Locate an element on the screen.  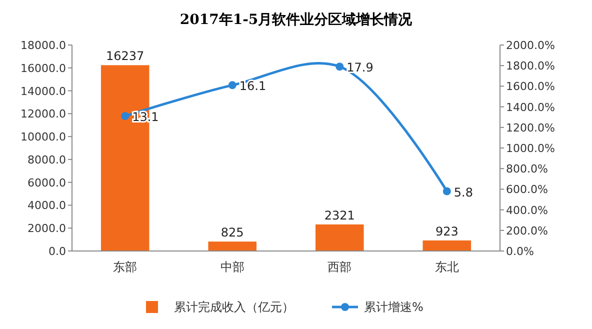
x-tick-label: 东北 is located at coordinates (446, 267).